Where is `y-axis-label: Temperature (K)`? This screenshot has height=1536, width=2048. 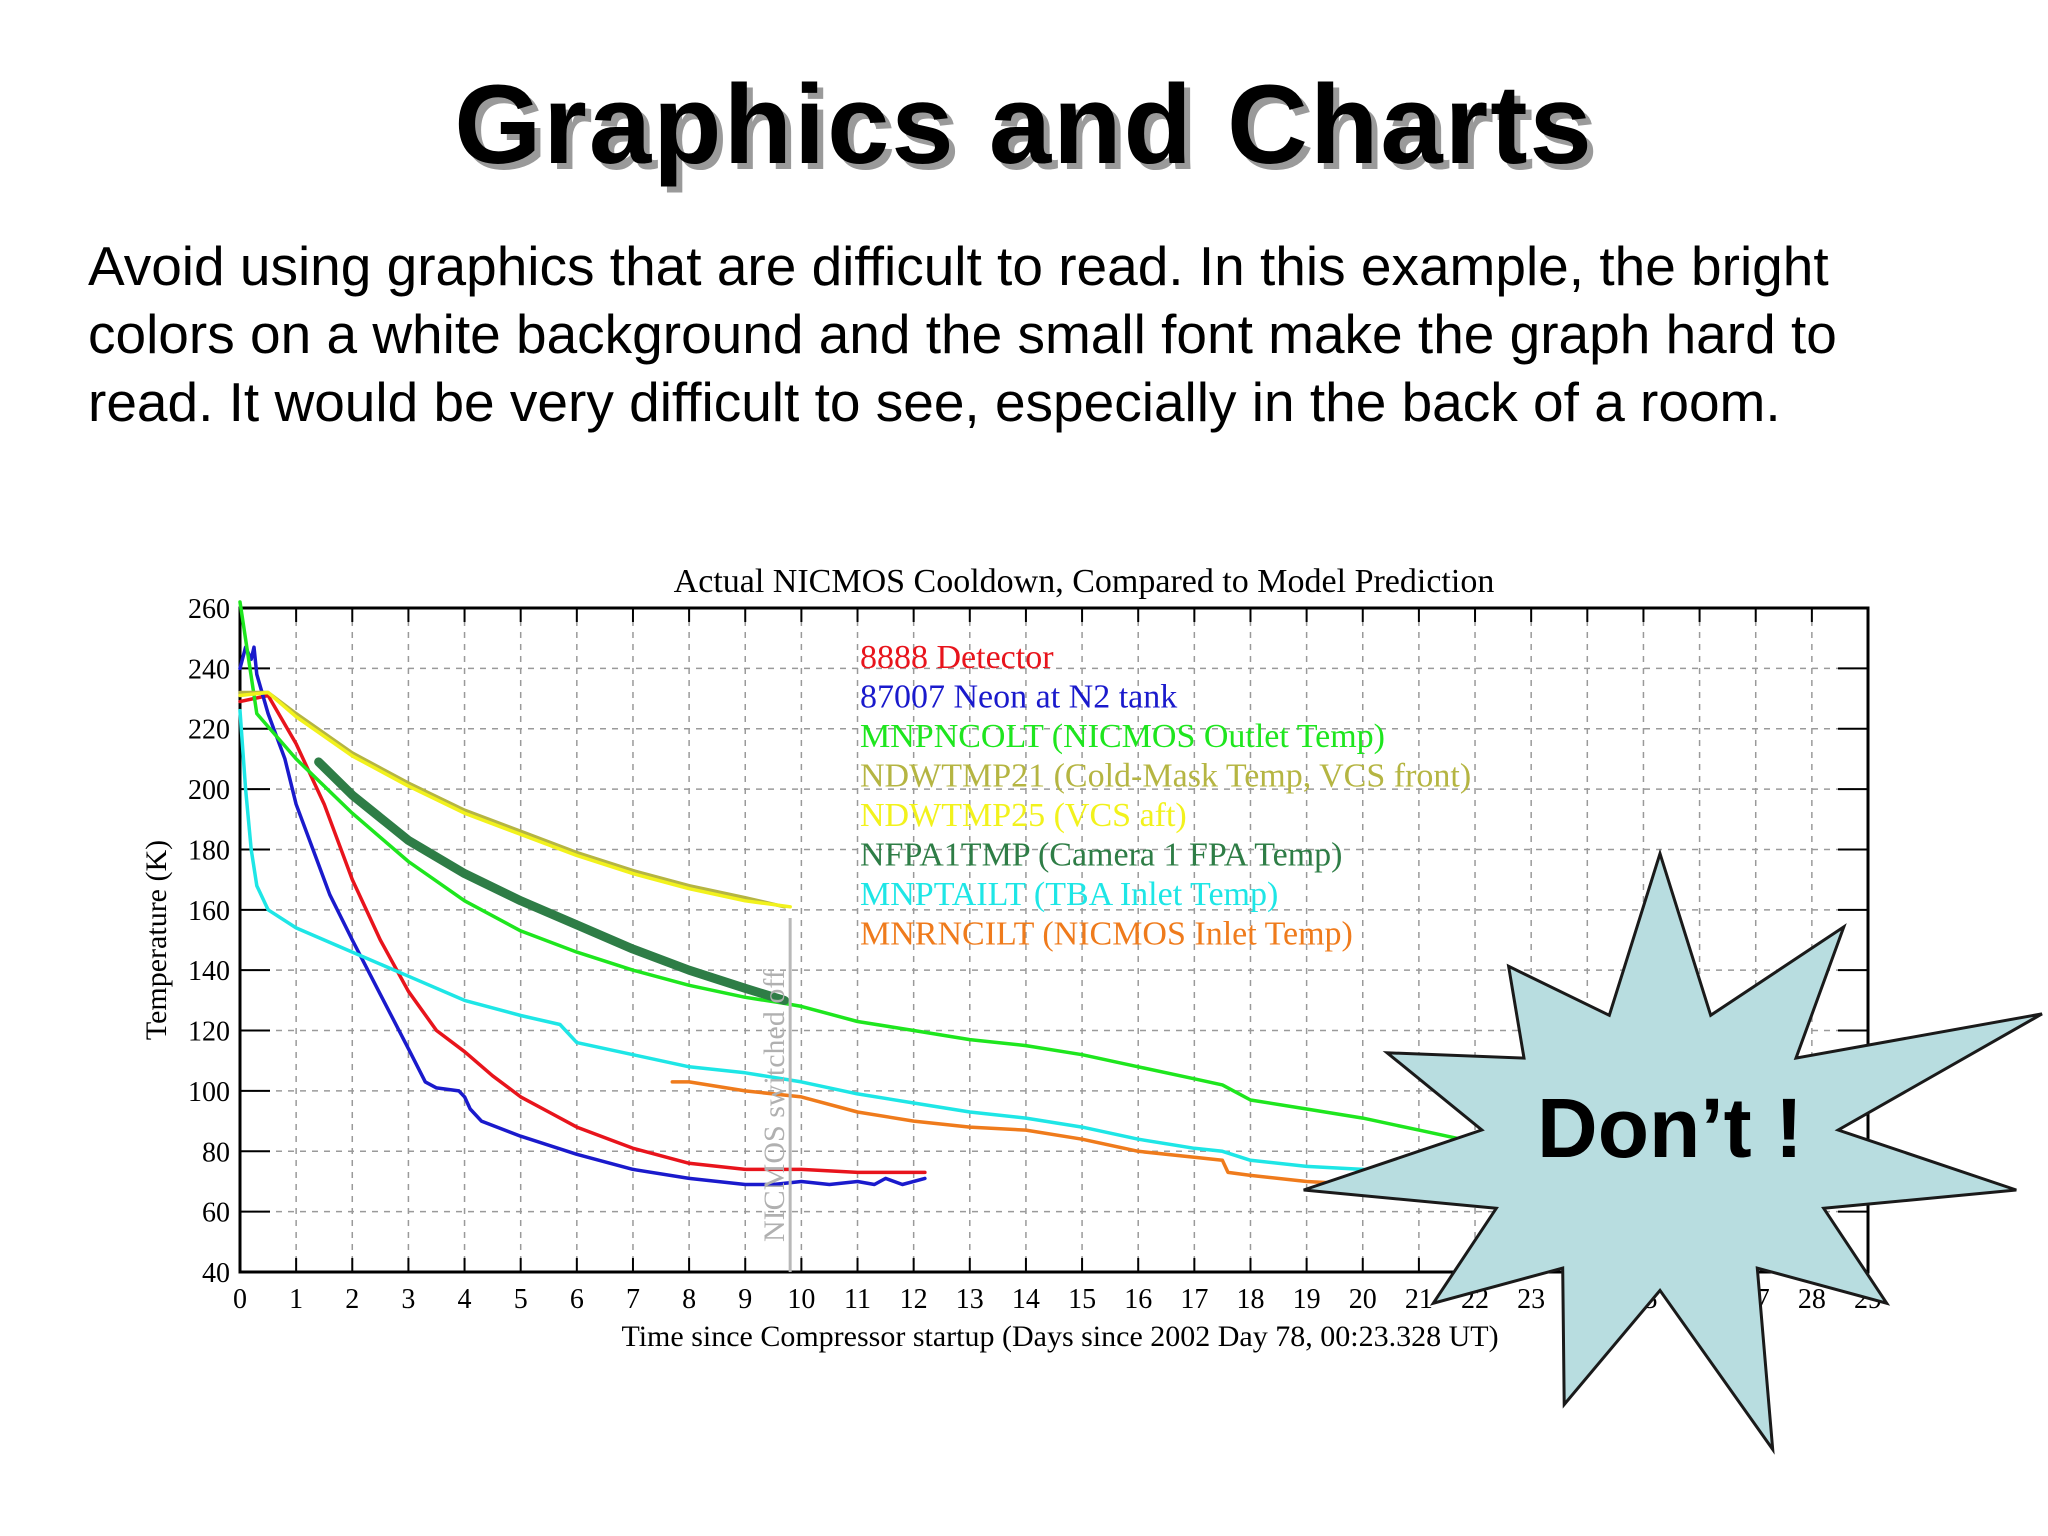
y-axis-label: Temperature (K) is located at coordinates (156, 940).